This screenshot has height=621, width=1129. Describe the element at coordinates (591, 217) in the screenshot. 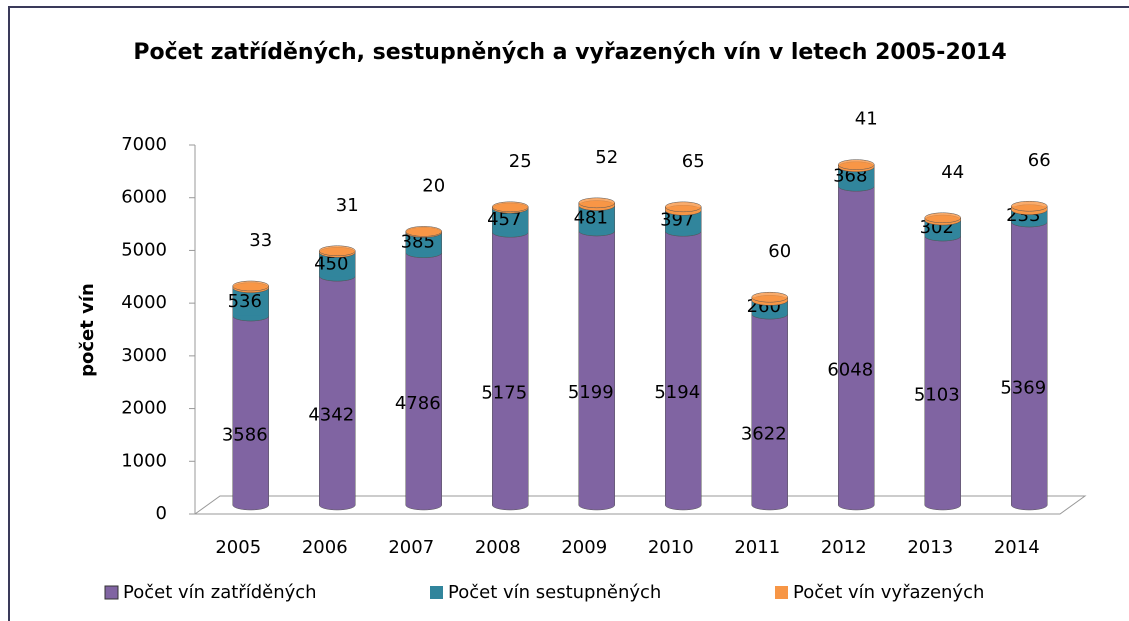

I see `data-label: 481` at that location.